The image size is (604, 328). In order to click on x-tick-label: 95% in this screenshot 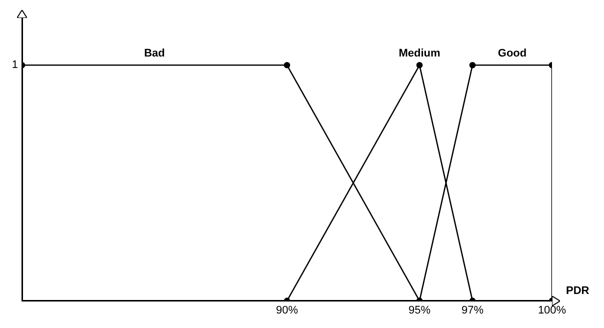, I will do `click(419, 310)`.